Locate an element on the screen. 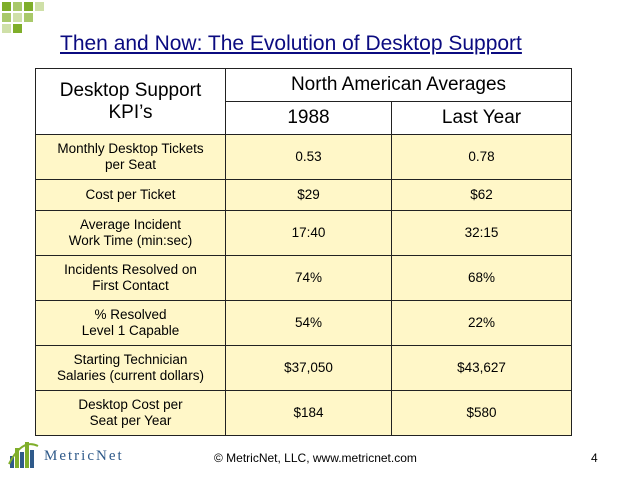 This screenshot has height=479, width=638. kpi-label: Desktop Cost per Seat per Year is located at coordinates (130, 413).